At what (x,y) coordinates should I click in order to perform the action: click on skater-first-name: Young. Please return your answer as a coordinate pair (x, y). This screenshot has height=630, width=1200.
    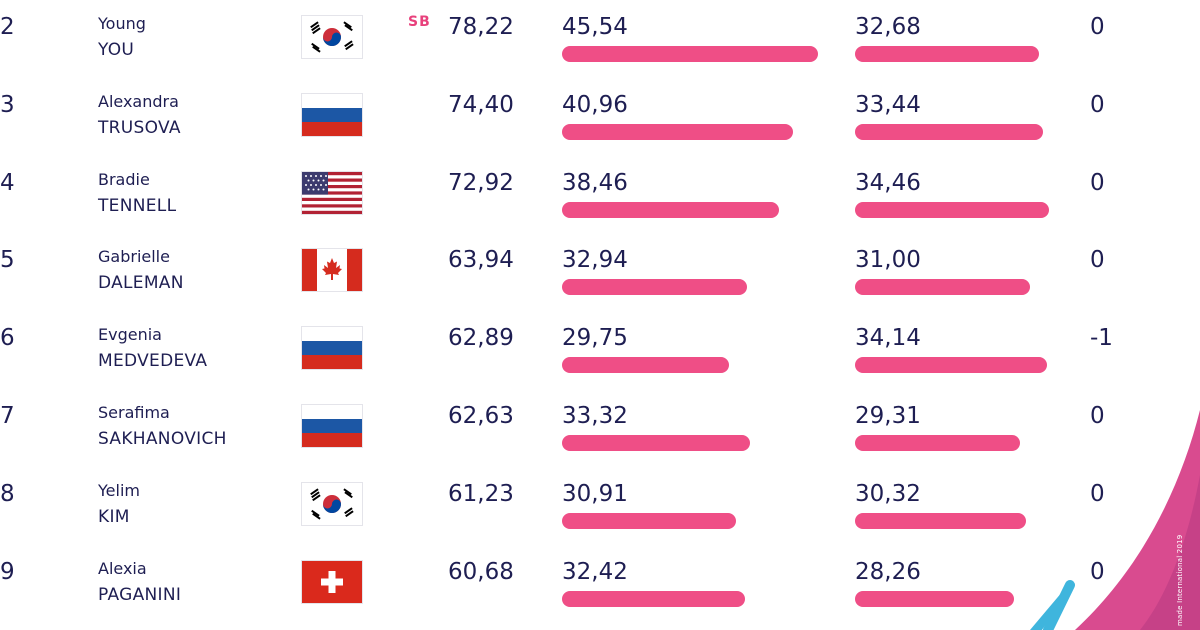
    Looking at the image, I should click on (122, 23).